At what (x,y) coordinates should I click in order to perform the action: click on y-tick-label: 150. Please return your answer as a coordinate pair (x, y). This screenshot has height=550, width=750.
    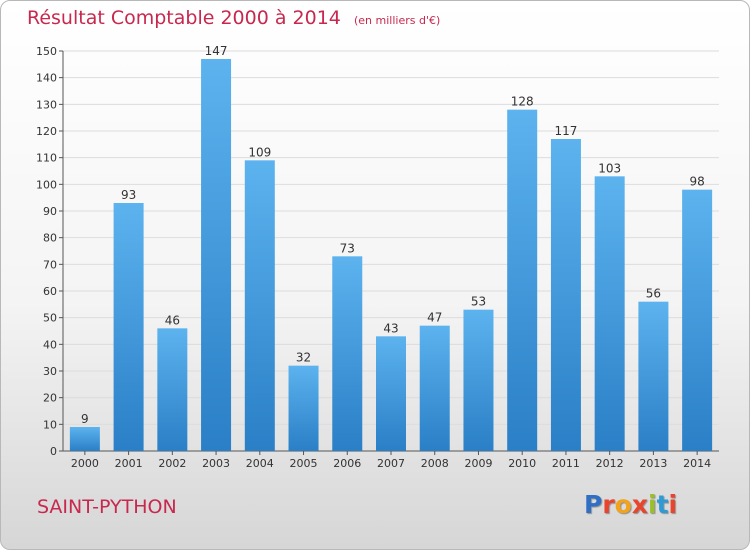
    Looking at the image, I should click on (46, 51).